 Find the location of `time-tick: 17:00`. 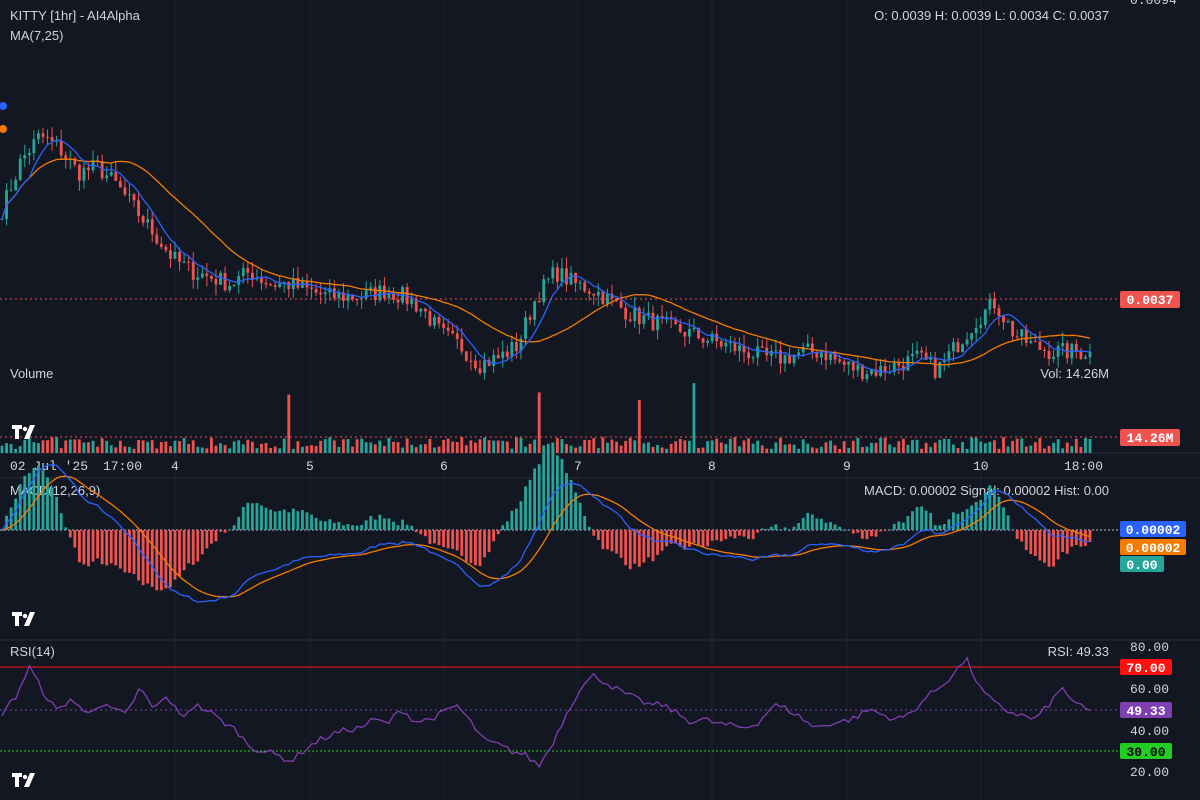

time-tick: 17:00 is located at coordinates (122, 466).